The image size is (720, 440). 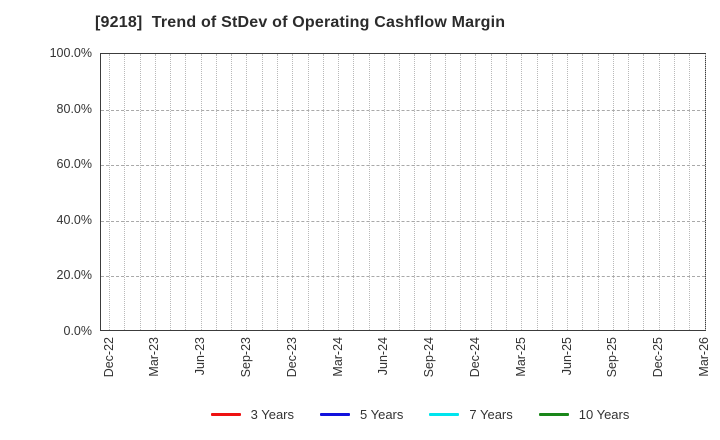 What do you see at coordinates (74, 108) in the screenshot?
I see `y-tick-label: 80.0%` at bounding box center [74, 108].